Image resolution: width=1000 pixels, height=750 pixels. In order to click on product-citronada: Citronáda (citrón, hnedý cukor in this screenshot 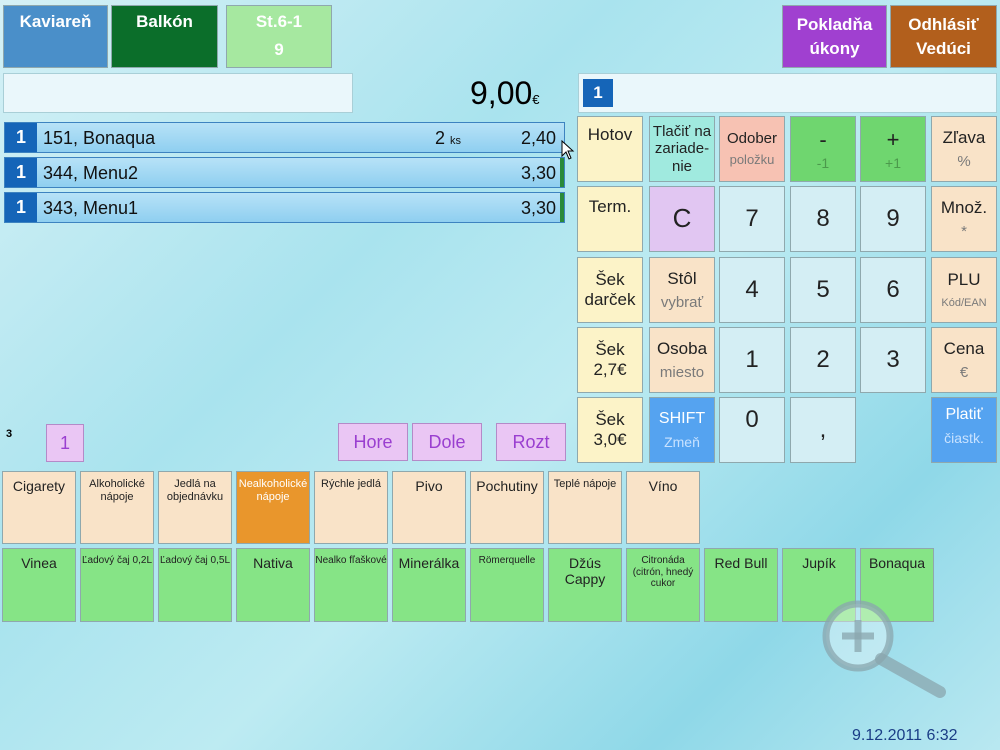, I will do `click(663, 585)`.